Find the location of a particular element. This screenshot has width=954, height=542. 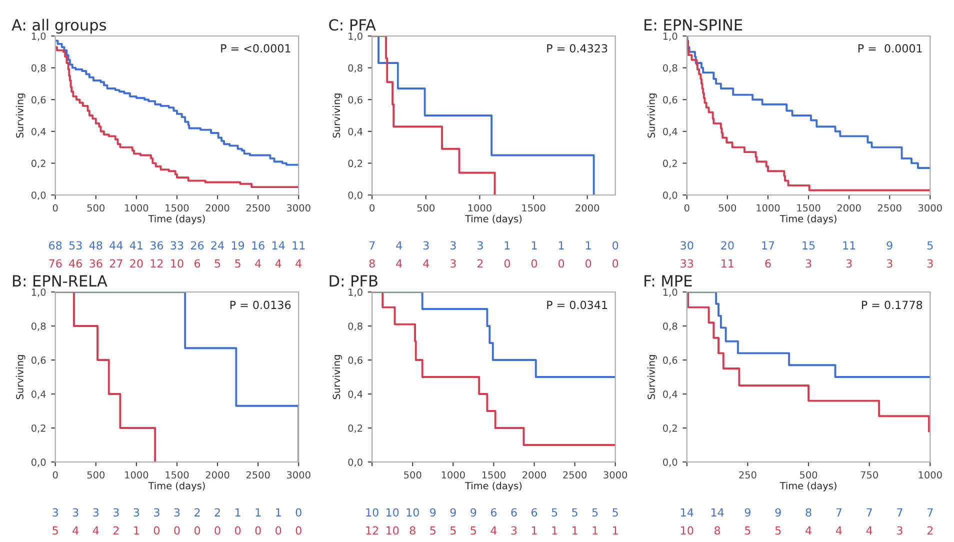

chart-title: A: all groups is located at coordinates (59, 26).